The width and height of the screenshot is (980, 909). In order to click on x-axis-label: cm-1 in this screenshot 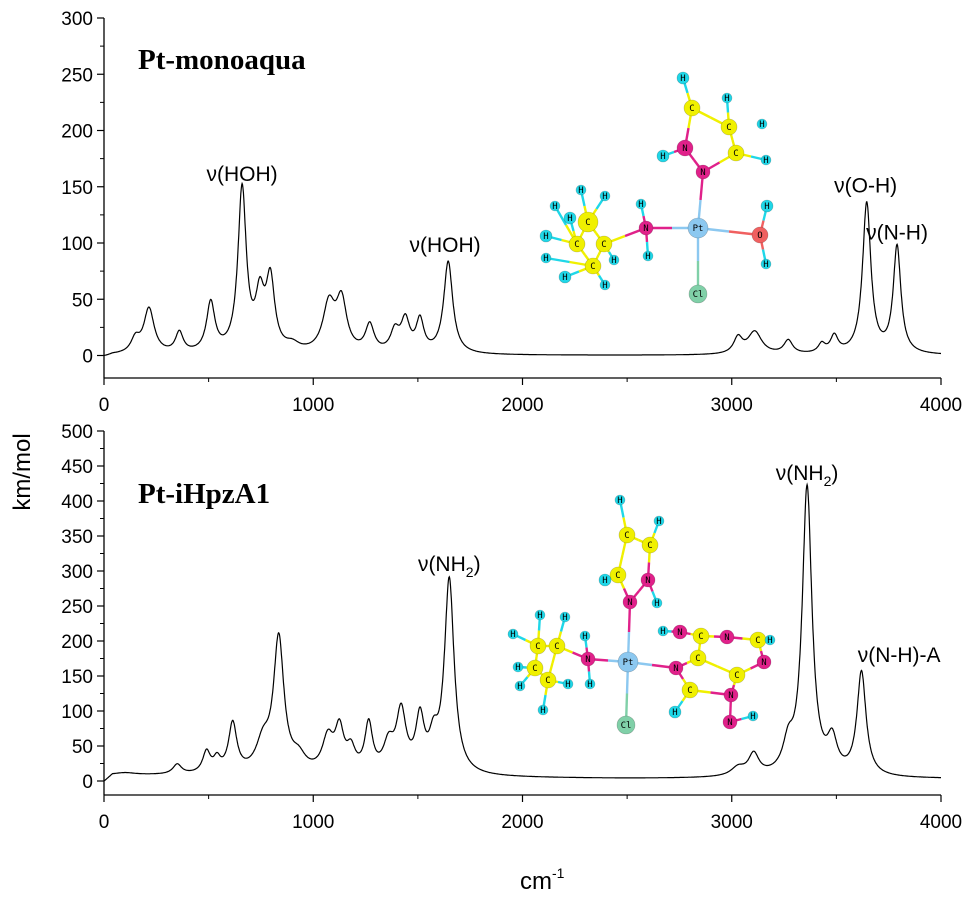, I will do `click(542, 880)`.